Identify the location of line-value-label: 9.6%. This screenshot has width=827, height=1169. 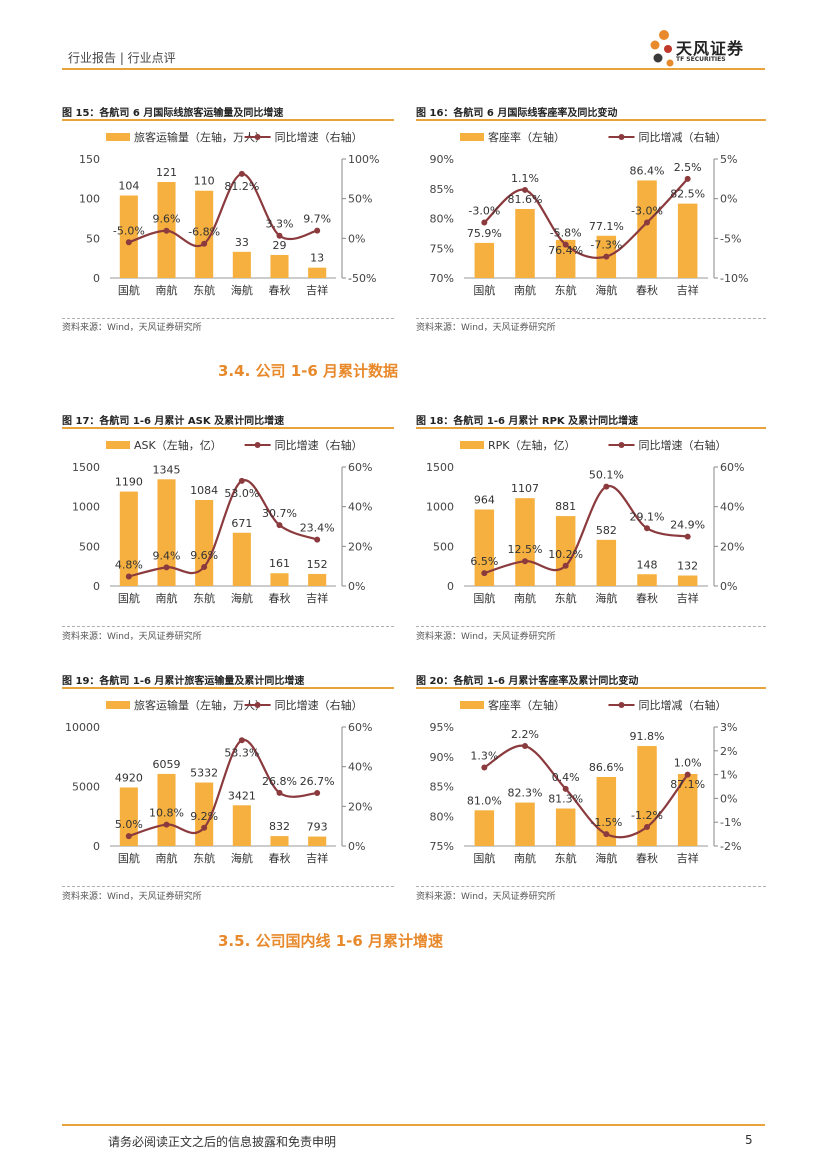
(204, 555).